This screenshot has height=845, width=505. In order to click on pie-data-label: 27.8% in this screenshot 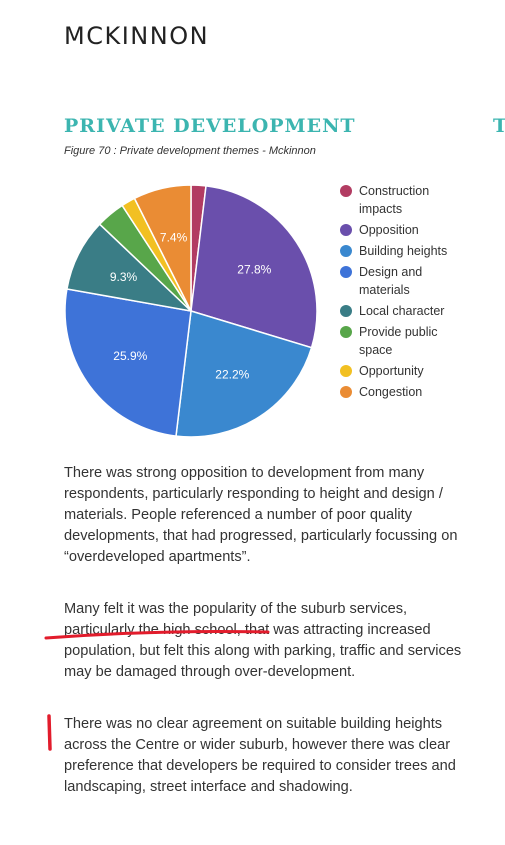, I will do `click(254, 270)`.